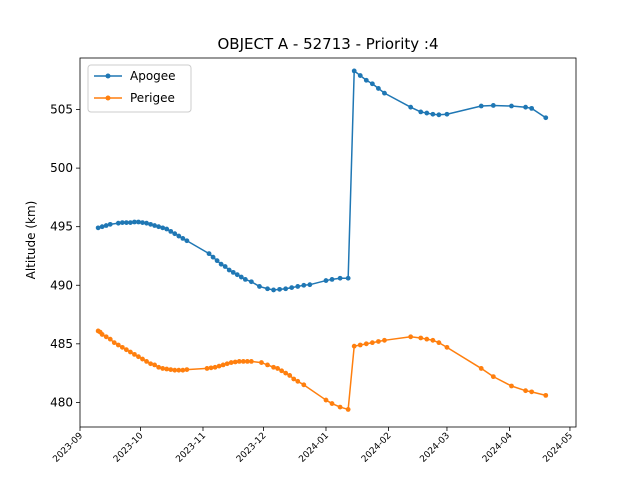 The height and width of the screenshot is (480, 640). Describe the element at coordinates (61, 110) in the screenshot. I see `y-tick-label: 505` at that location.